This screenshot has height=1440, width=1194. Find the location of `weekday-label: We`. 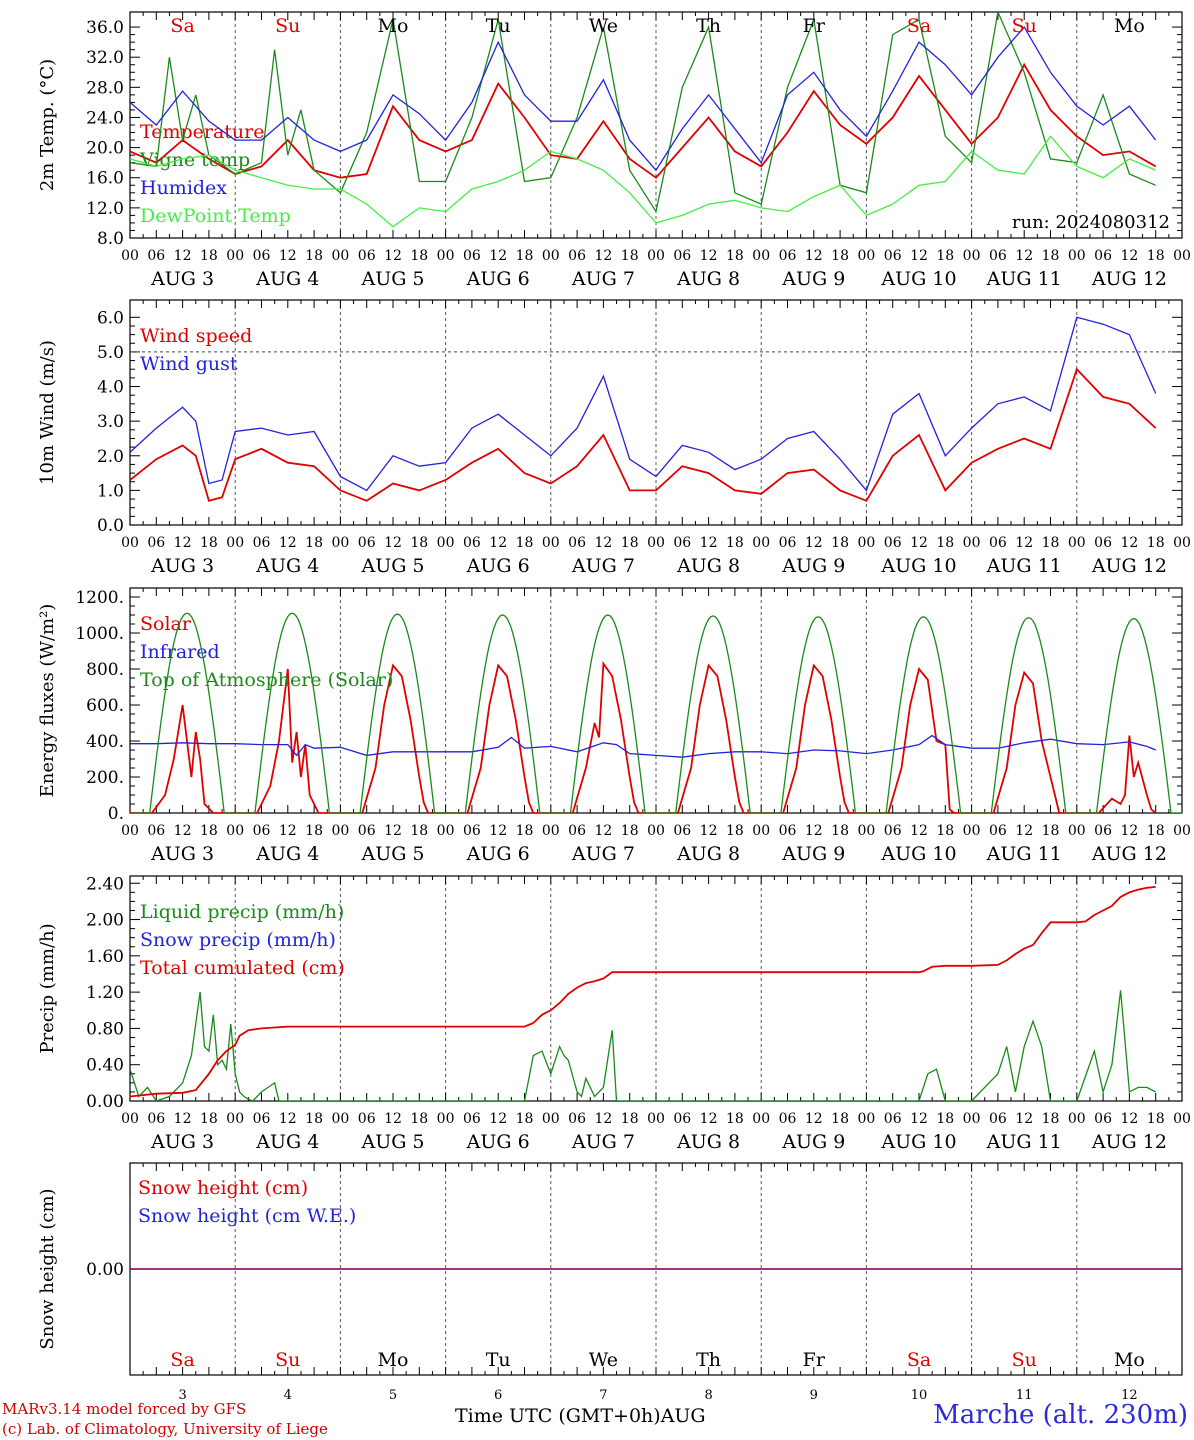

weekday-label: We is located at coordinates (603, 26).